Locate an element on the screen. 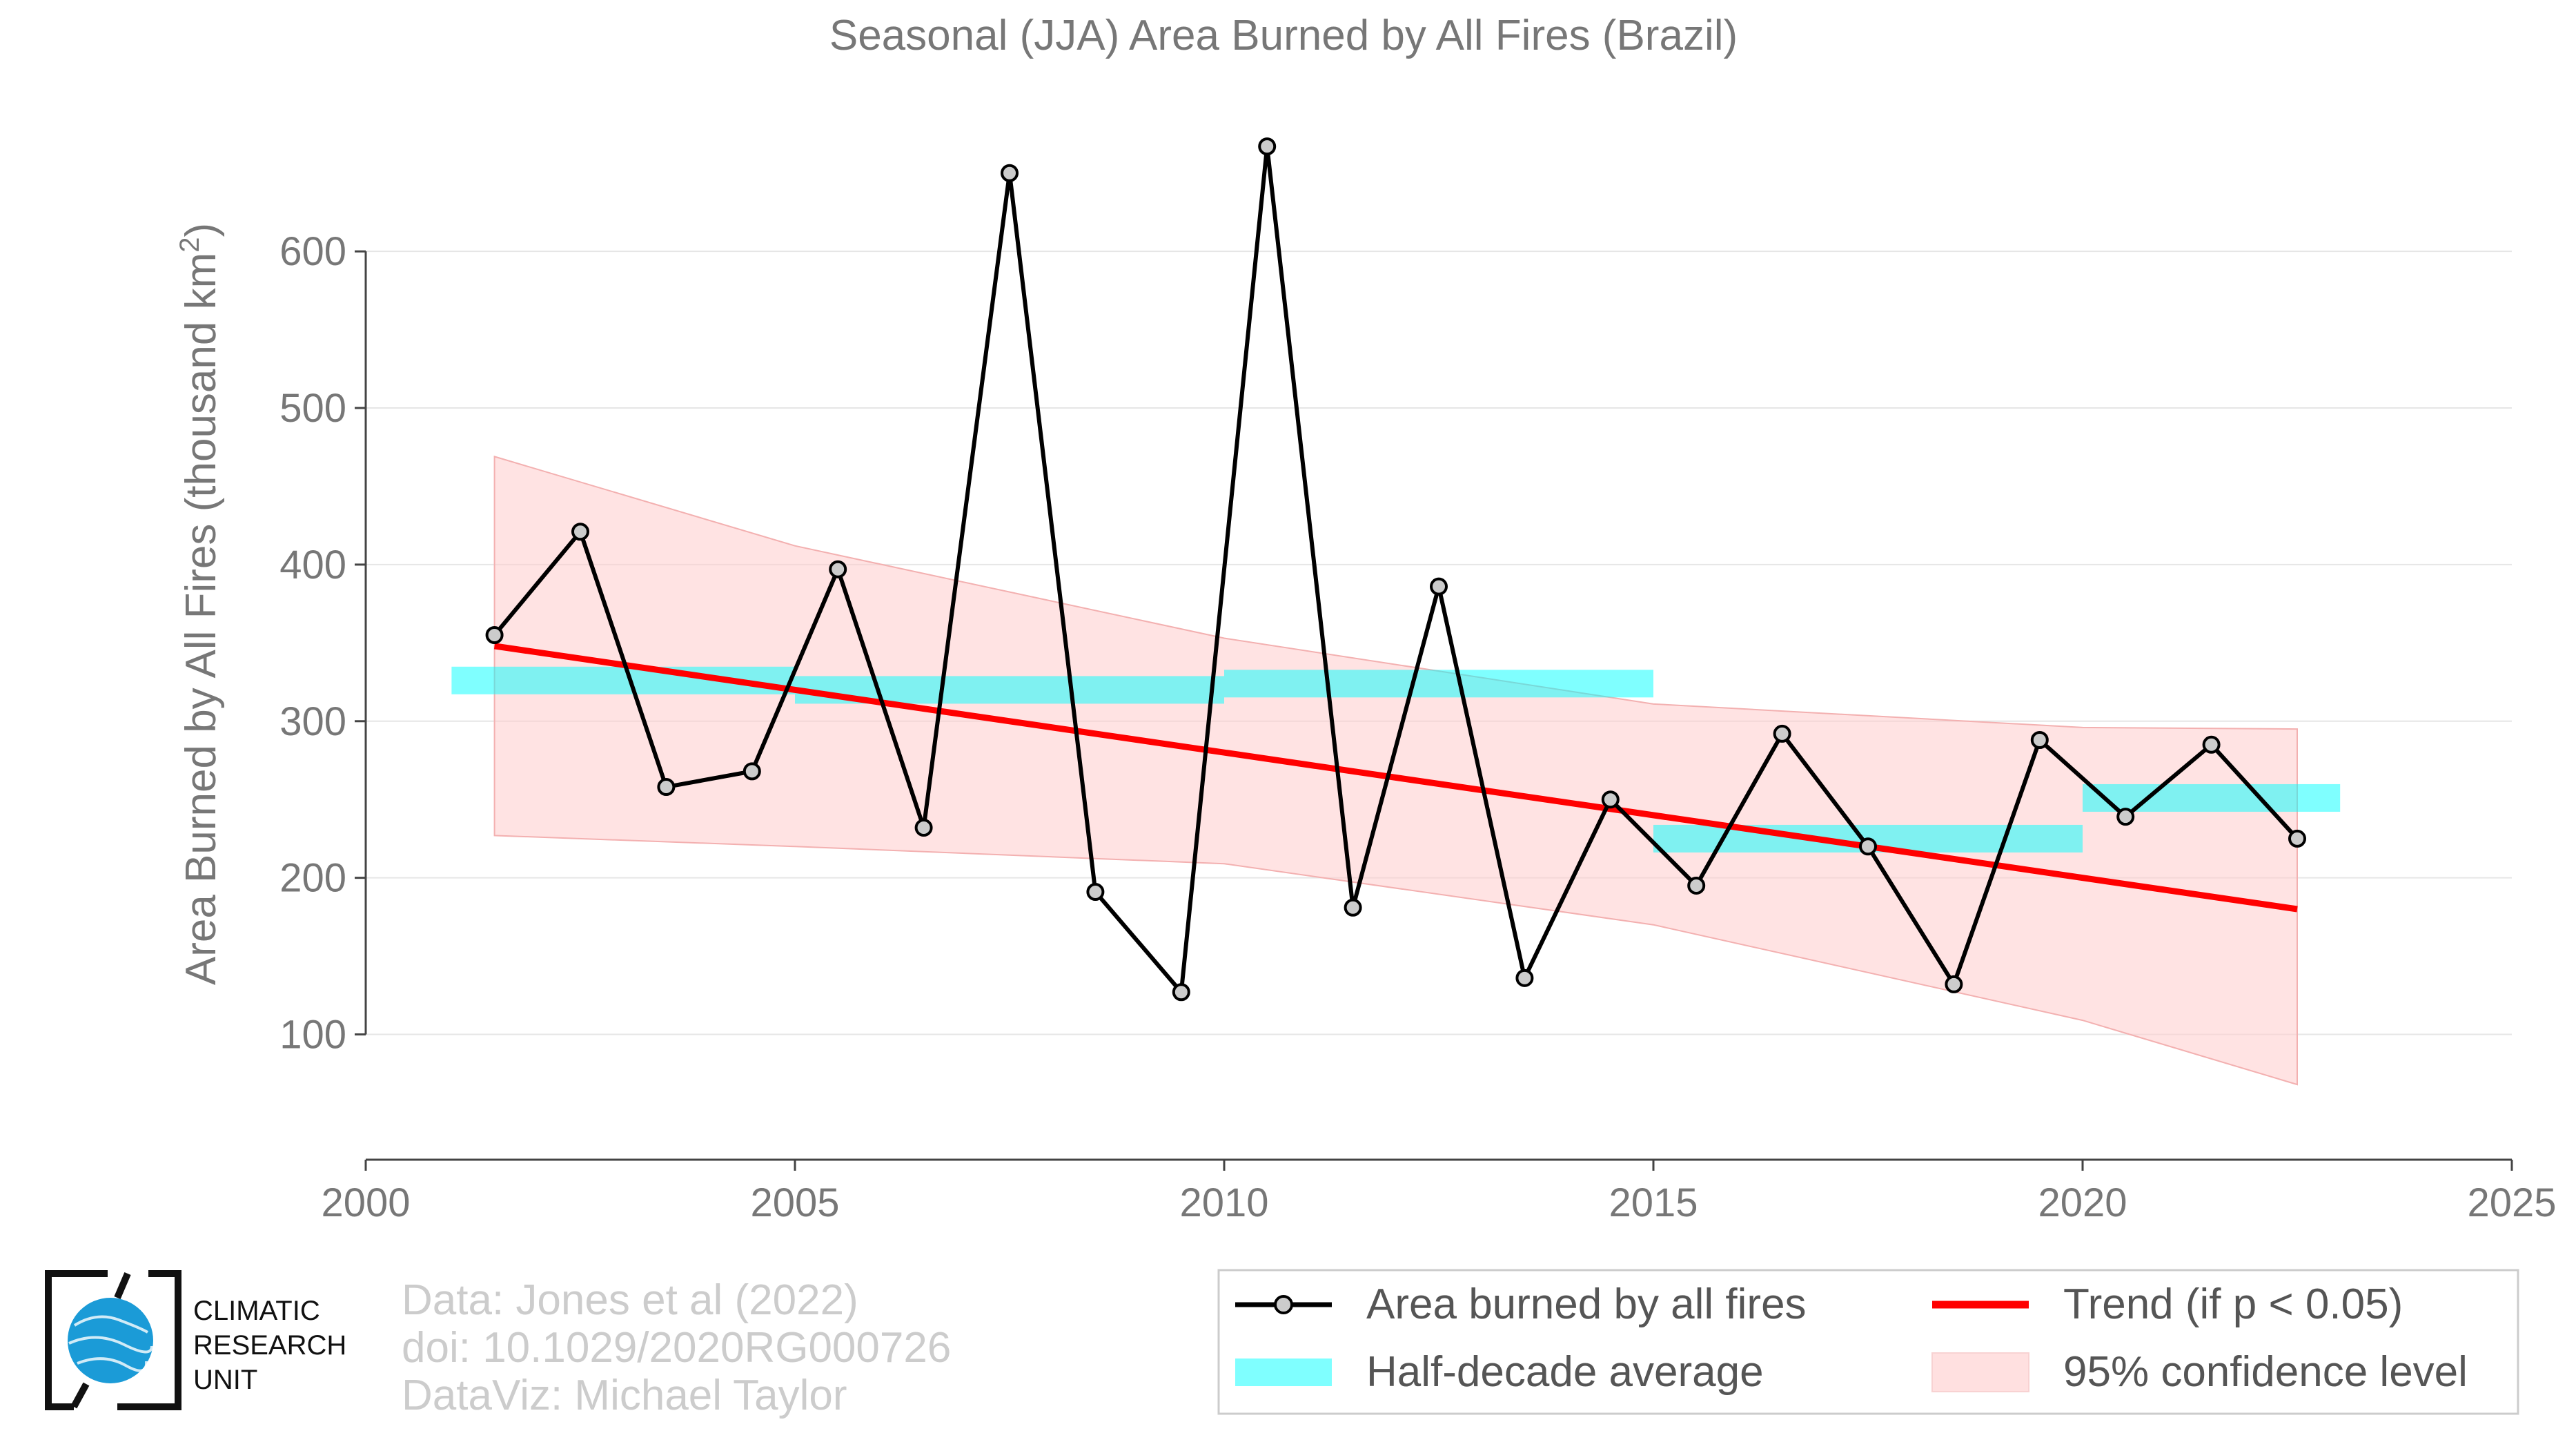  legend-label-confidence: 95% confidence level is located at coordinates (2265, 1372).